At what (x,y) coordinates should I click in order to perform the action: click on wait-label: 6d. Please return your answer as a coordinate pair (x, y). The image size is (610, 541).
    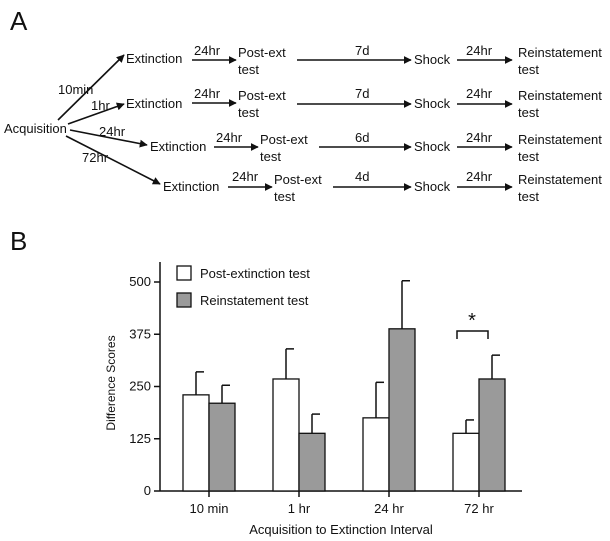
    Looking at the image, I should click on (362, 137).